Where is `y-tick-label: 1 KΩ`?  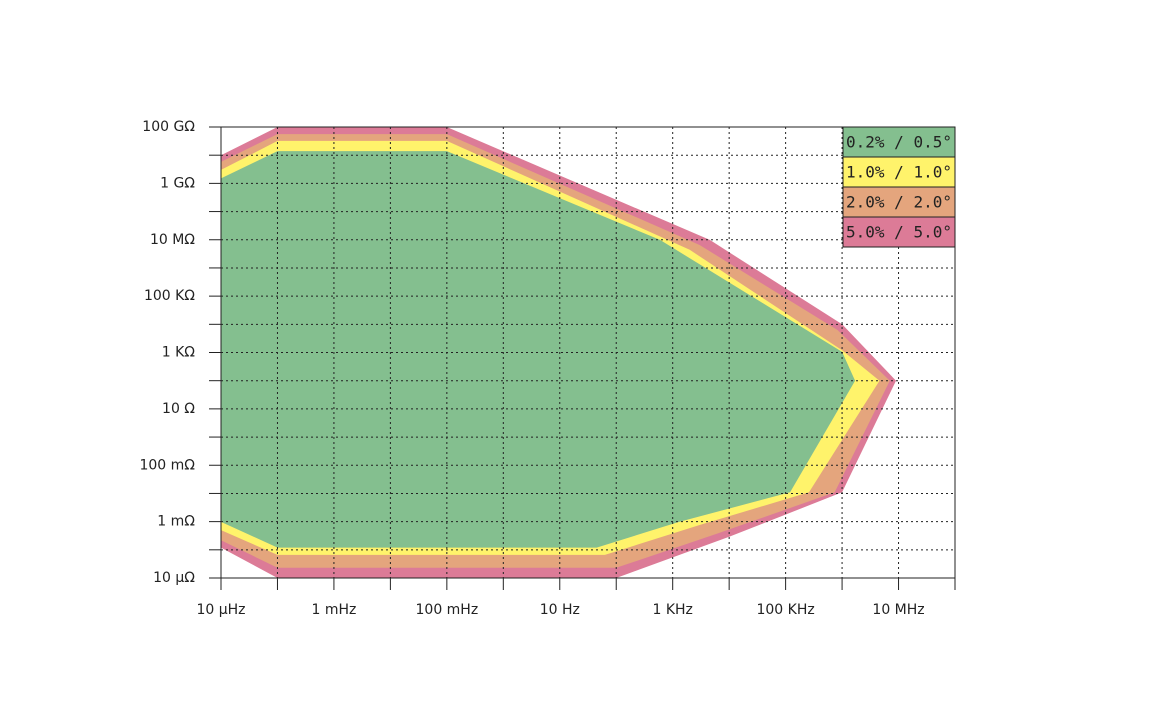
y-tick-label: 1 KΩ is located at coordinates (179, 353).